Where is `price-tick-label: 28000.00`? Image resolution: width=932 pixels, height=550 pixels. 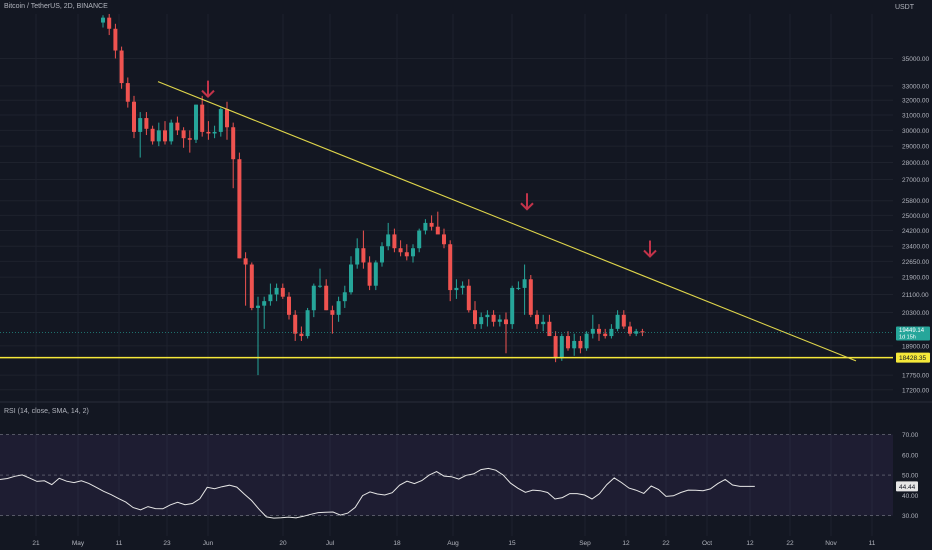
price-tick-label: 28000.00 is located at coordinates (915, 163).